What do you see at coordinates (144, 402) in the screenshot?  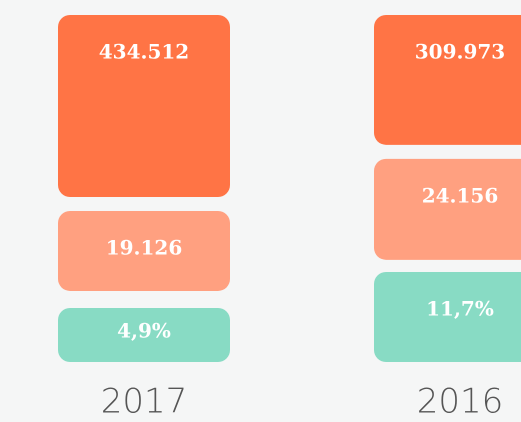 I see `x-tick-label: 2017` at bounding box center [144, 402].